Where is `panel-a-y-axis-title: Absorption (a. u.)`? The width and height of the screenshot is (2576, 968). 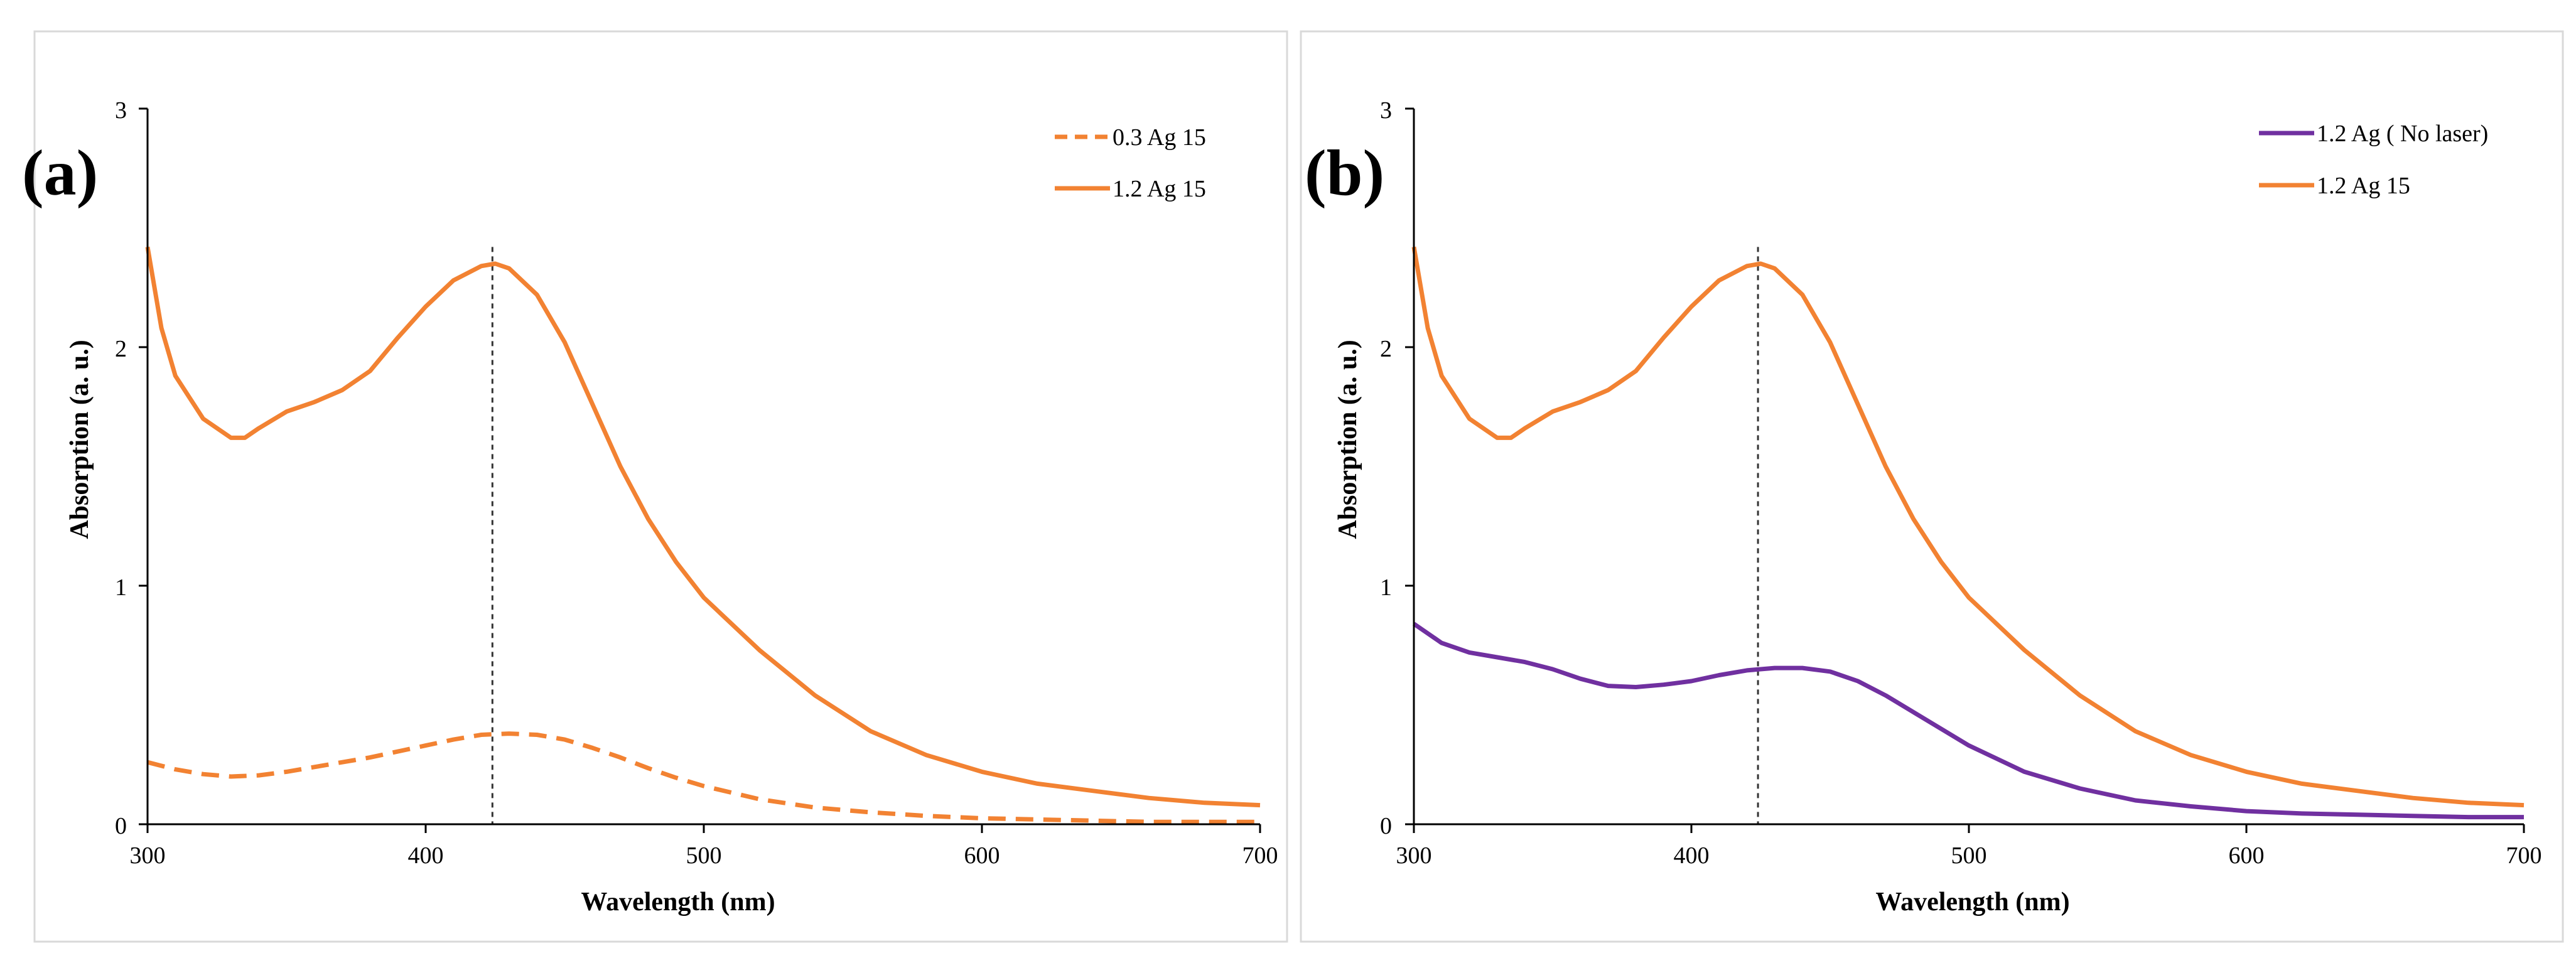
panel-a-y-axis-title: Absorption (a. u.) is located at coordinates (79, 439).